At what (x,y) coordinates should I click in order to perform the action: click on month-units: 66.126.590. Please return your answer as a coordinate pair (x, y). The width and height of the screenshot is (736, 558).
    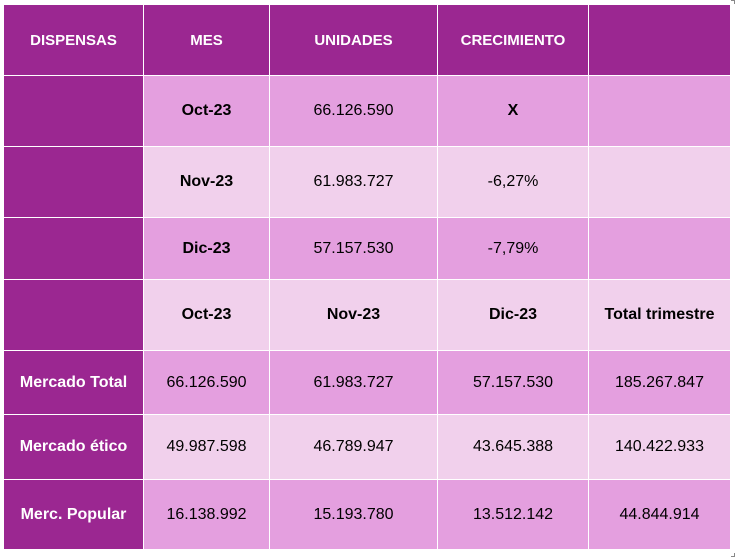
    Looking at the image, I should click on (353, 111).